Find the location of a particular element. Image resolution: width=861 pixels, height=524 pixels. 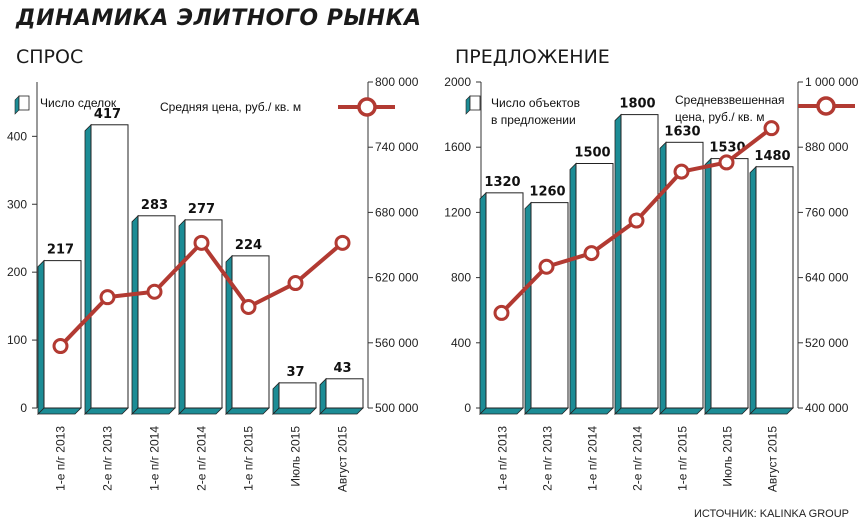

bar-value-label: 277 is located at coordinates (201, 209).